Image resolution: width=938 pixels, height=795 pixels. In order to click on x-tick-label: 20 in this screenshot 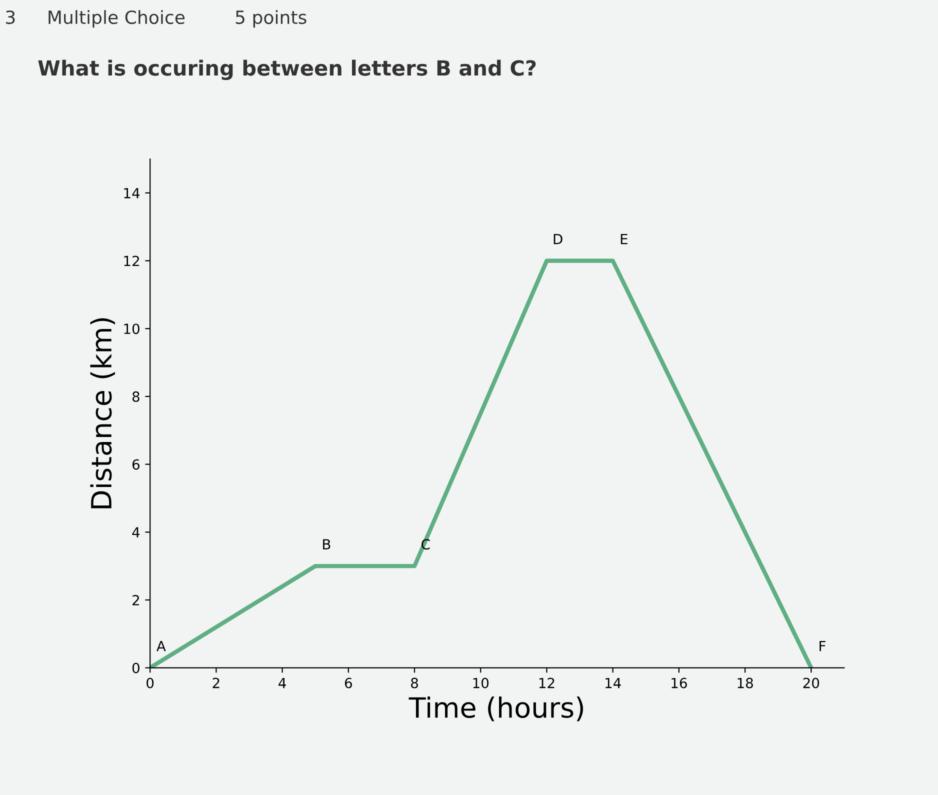, I will do `click(811, 683)`.